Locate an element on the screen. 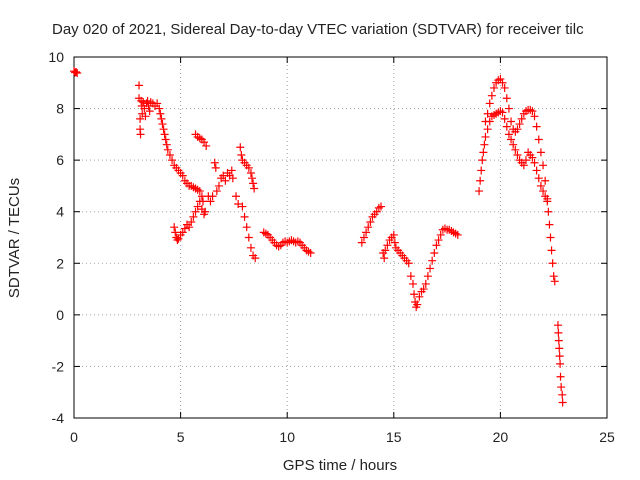 The width and height of the screenshot is (640, 480). y-tick-label: 0 is located at coordinates (60, 315).